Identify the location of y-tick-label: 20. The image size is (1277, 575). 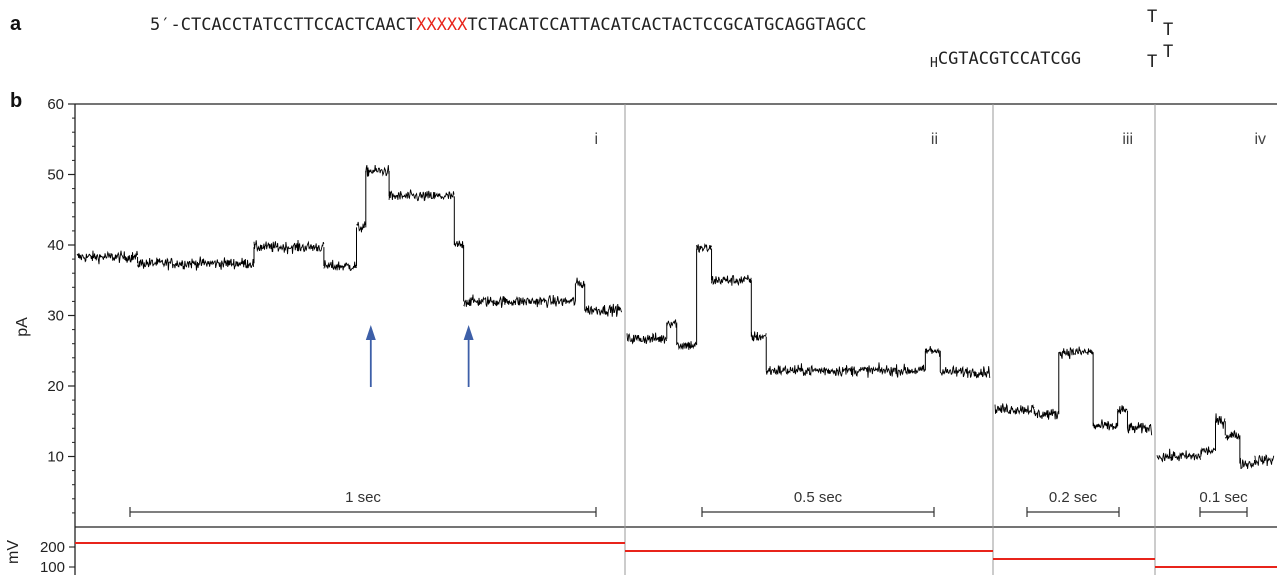
(55, 386).